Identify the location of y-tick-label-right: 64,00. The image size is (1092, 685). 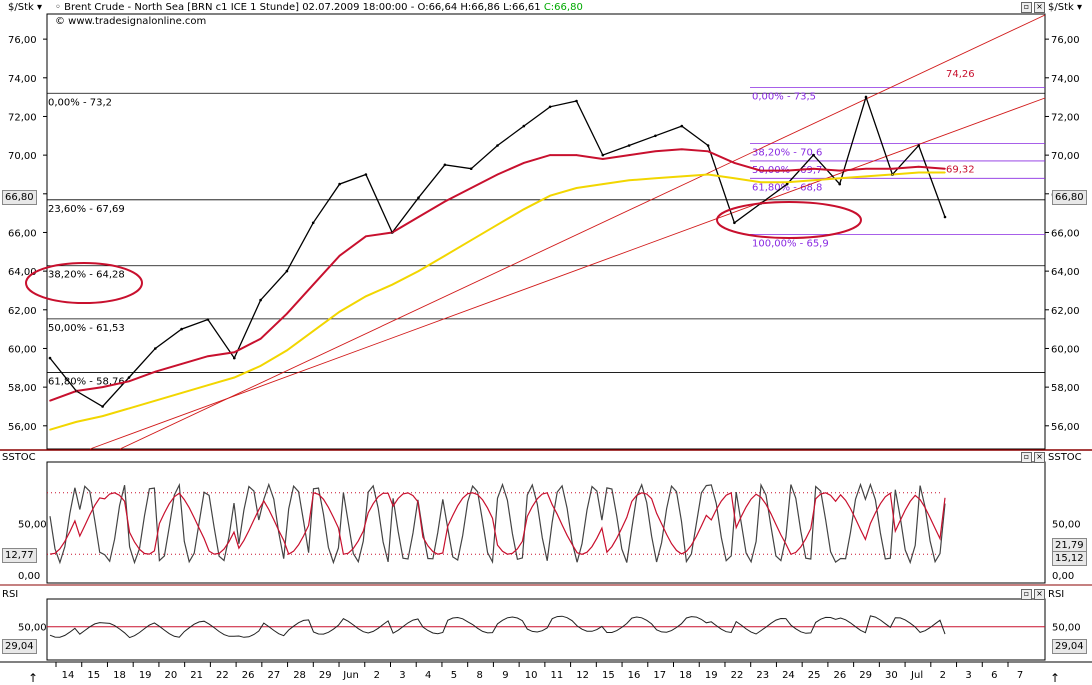
(1065, 272).